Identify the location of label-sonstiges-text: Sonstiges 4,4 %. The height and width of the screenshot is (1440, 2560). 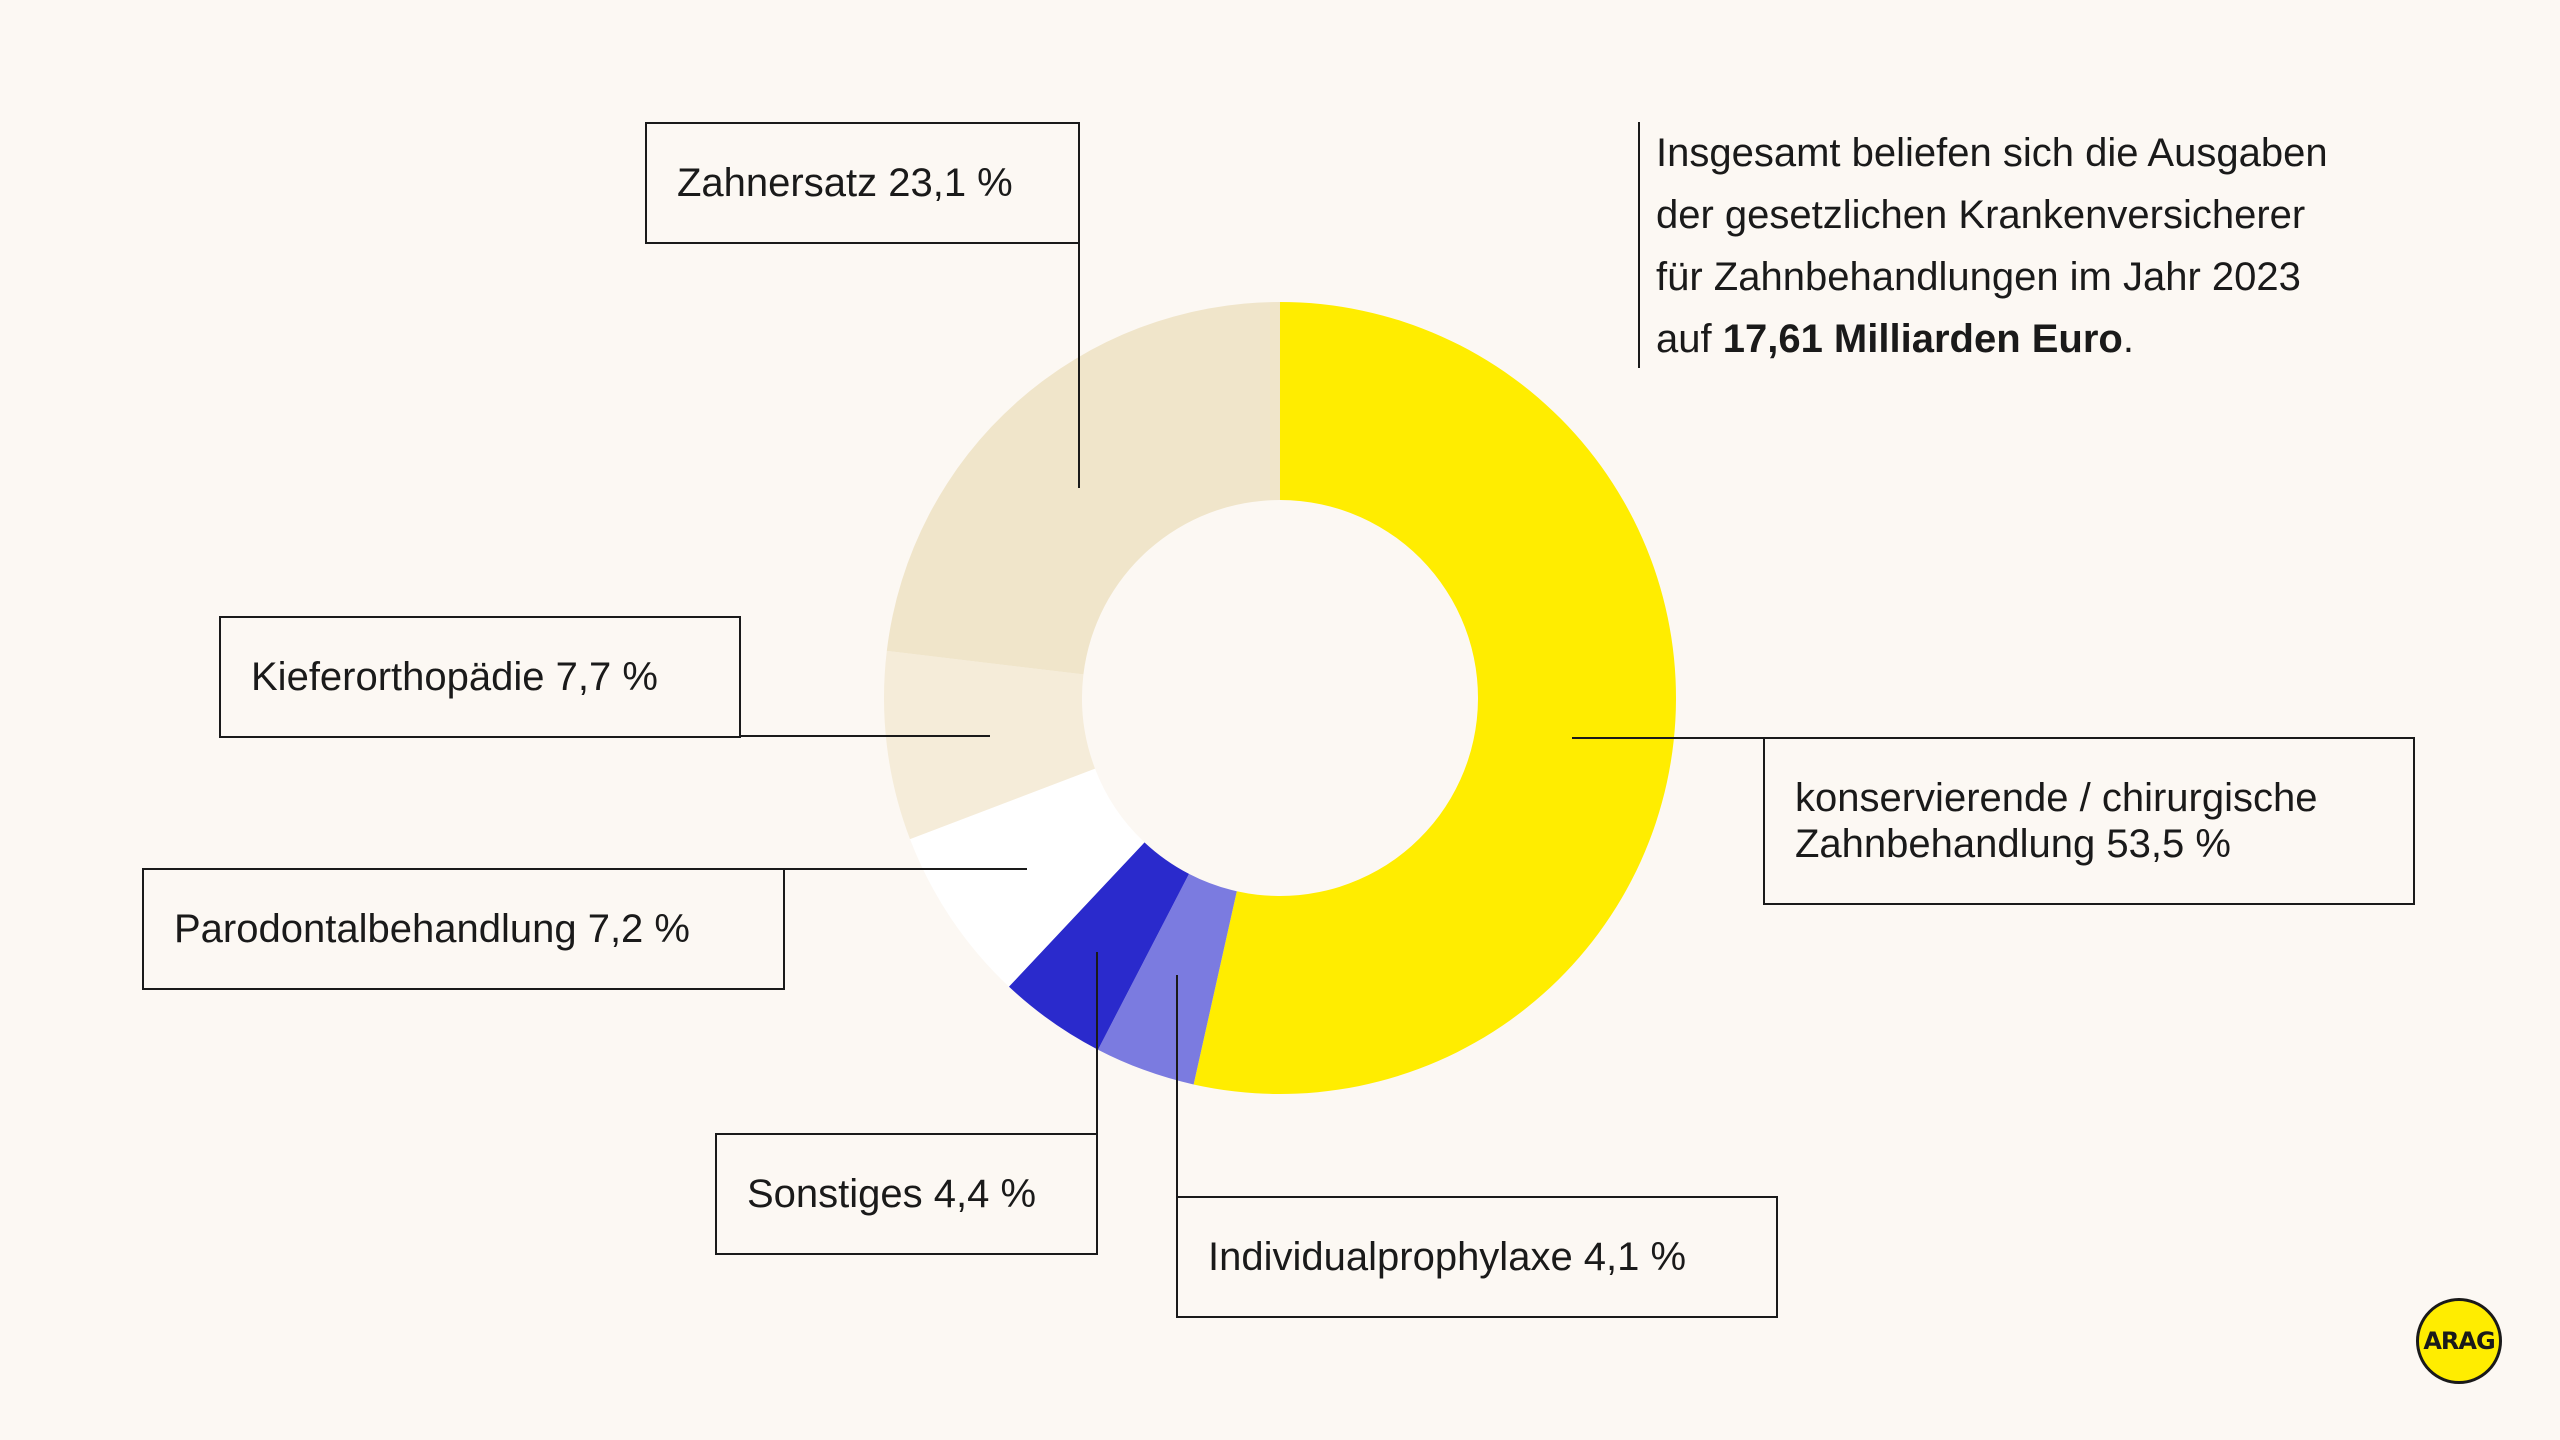
(892, 1194).